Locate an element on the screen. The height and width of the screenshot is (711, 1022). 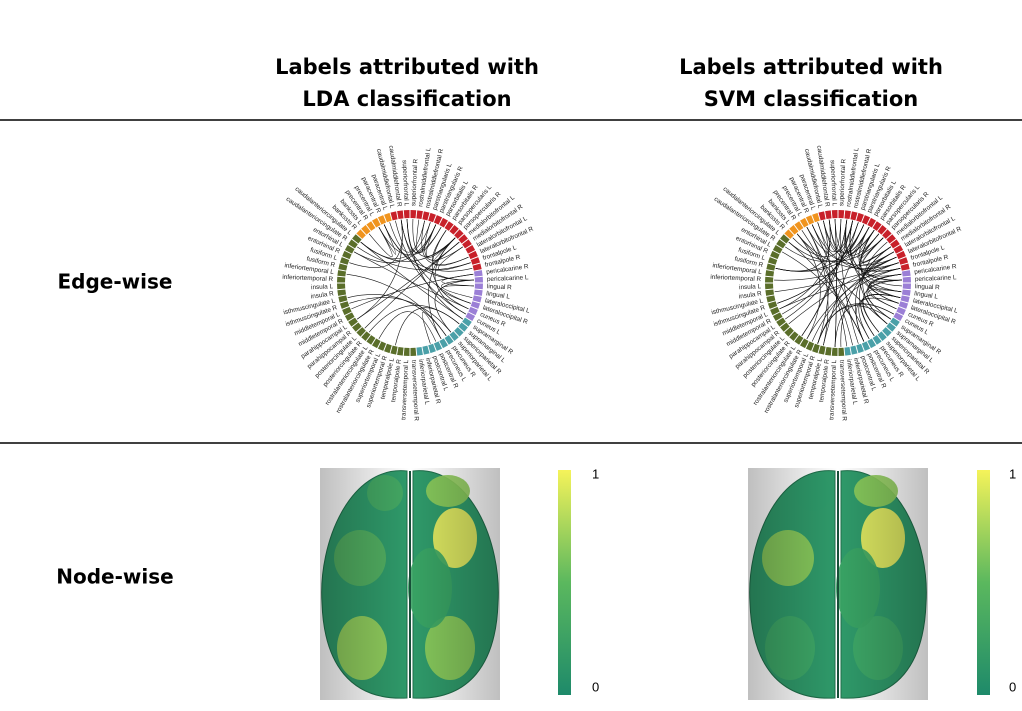
node-label: insula R is located at coordinates (750, 295).